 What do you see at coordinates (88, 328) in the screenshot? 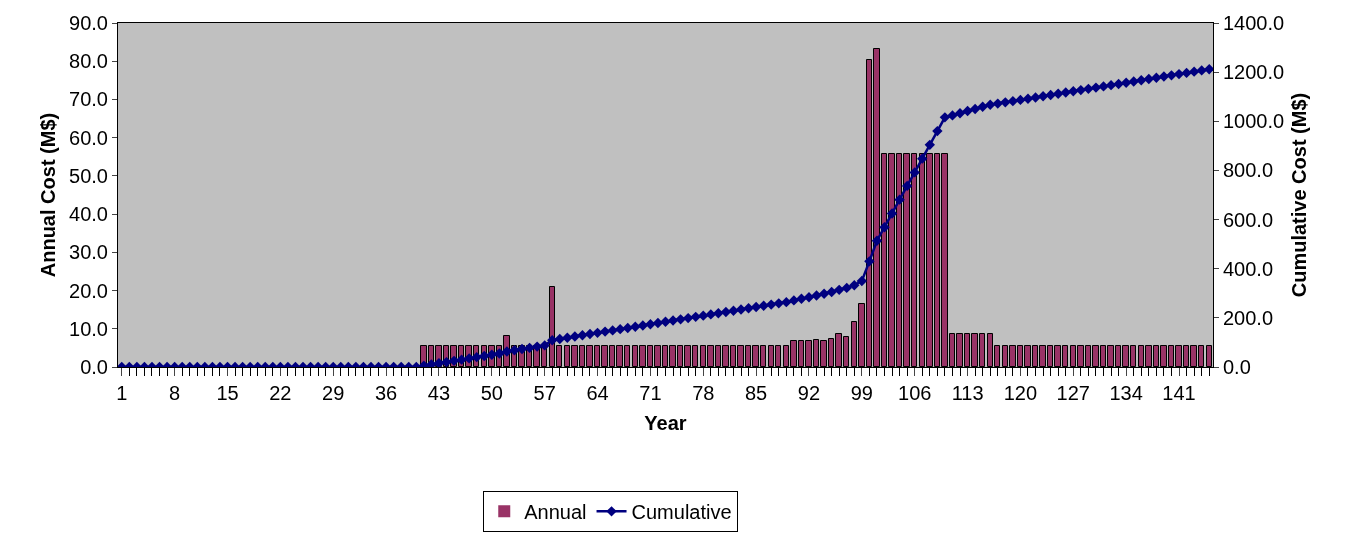
I see `y-tick-label: 10.0` at bounding box center [88, 328].